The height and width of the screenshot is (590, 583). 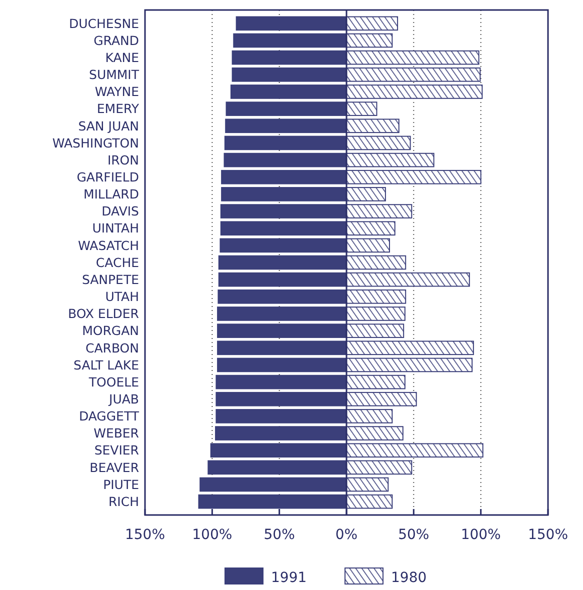 What do you see at coordinates (118, 262) in the screenshot?
I see `y-tick-label: CACHE` at bounding box center [118, 262].